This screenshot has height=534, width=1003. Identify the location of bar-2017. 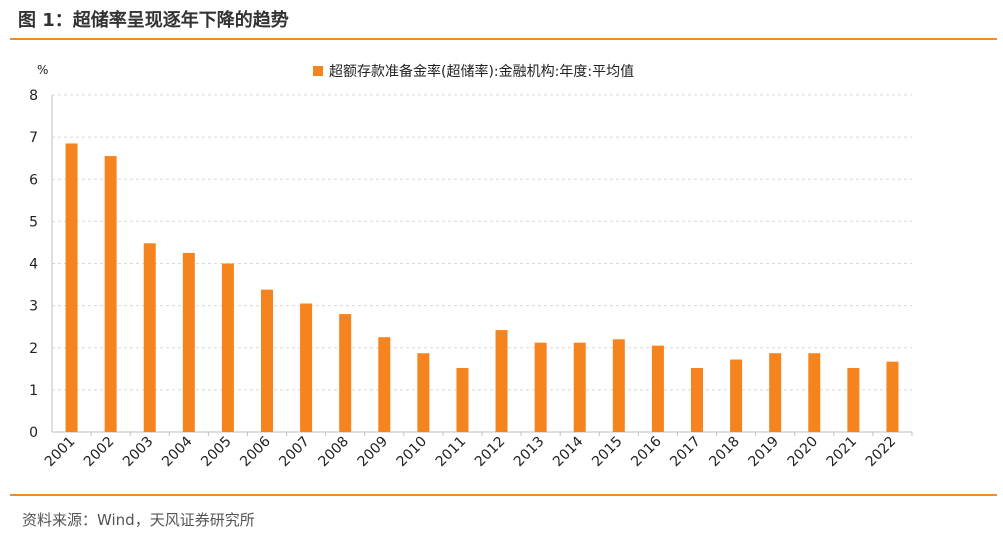
(697, 399).